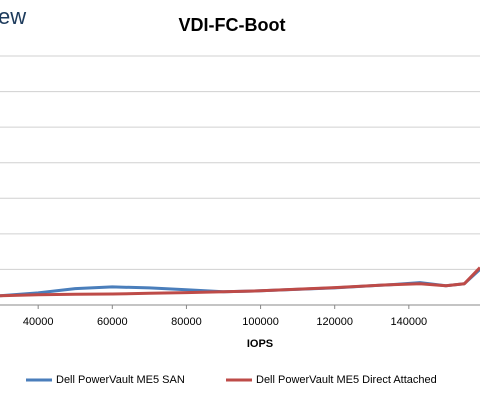 This screenshot has width=480, height=401. I want to click on x-tick-label: 80000, so click(186, 322).